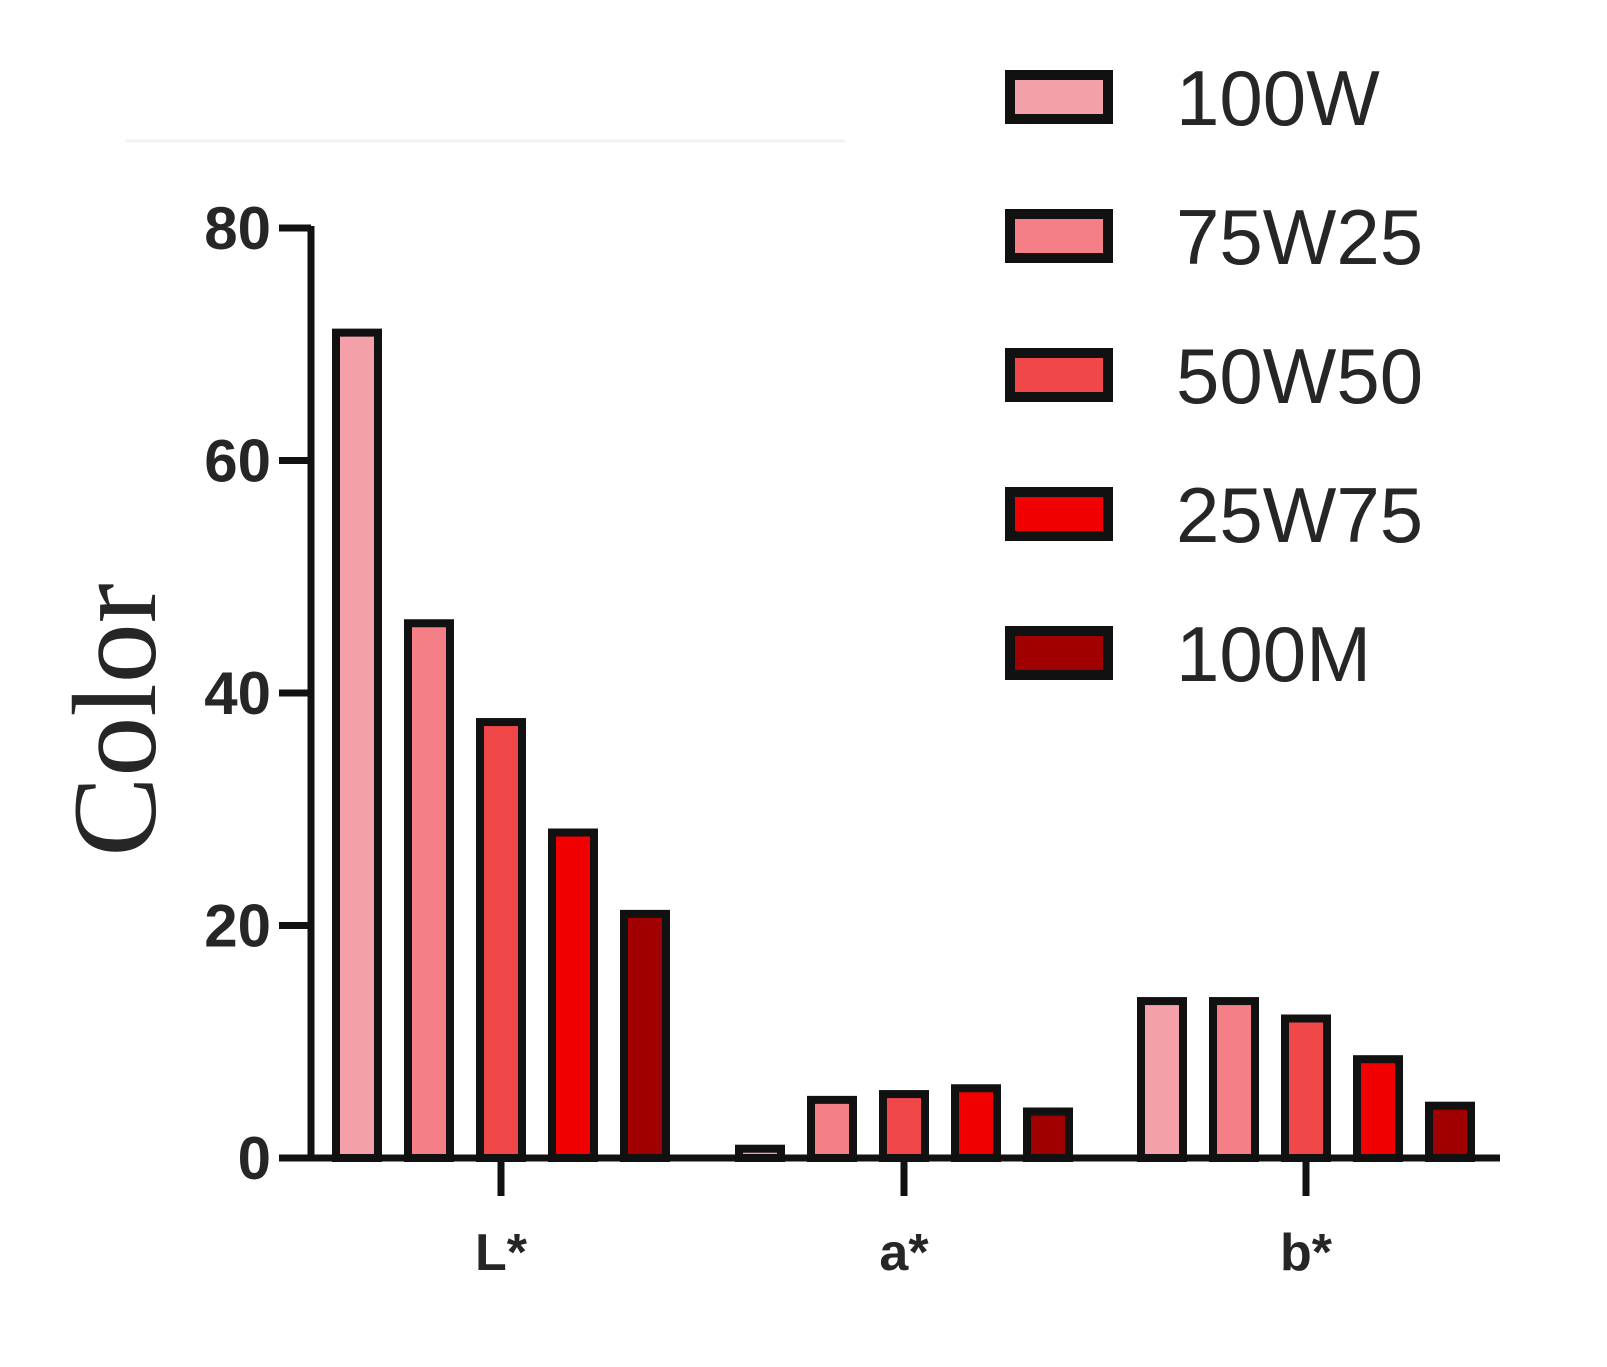 The image size is (1607, 1367). What do you see at coordinates (645, 1035) in the screenshot?
I see `bar-100M-L*` at bounding box center [645, 1035].